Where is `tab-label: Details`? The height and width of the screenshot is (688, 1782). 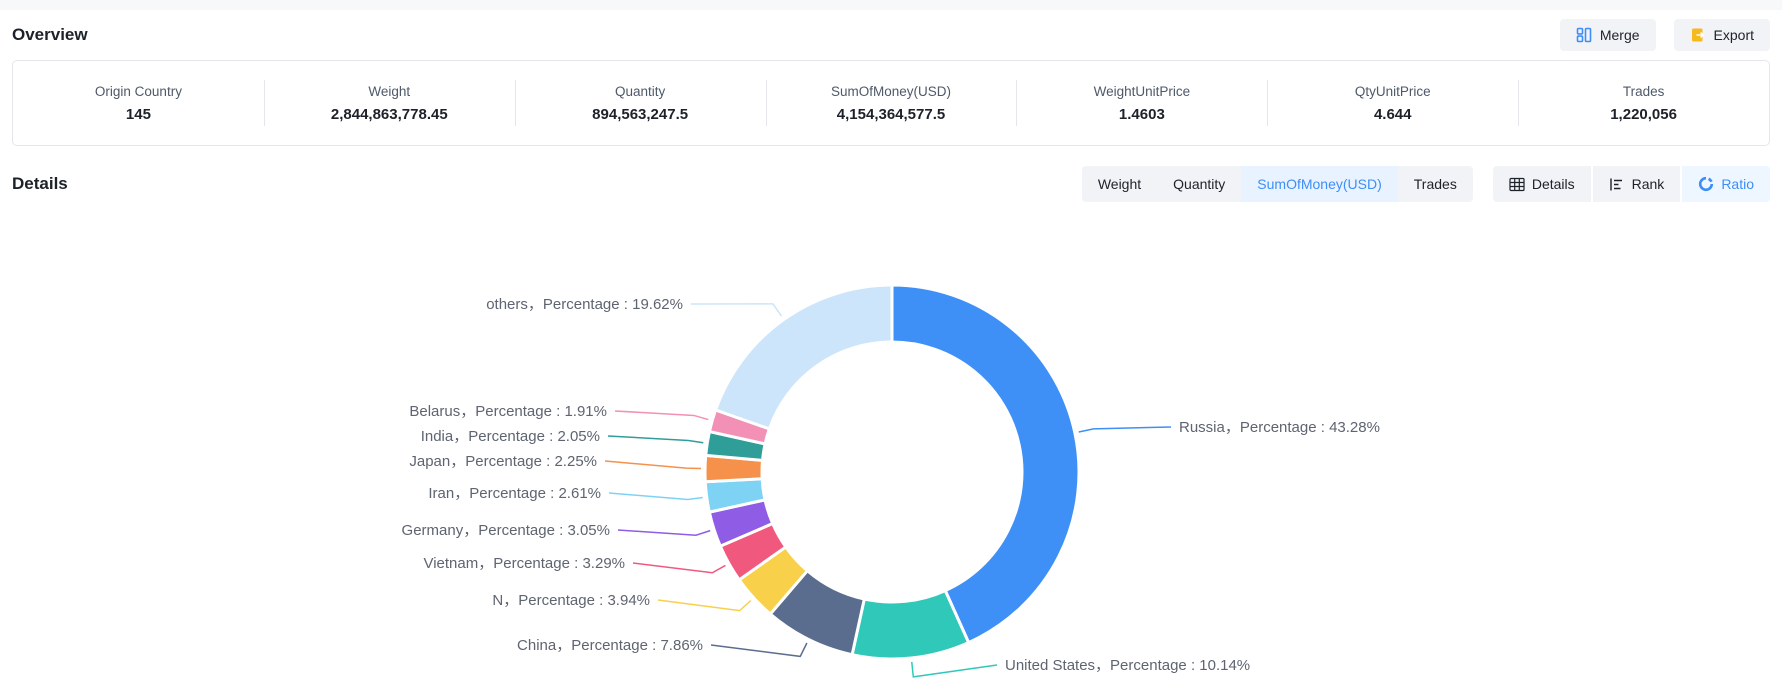 tab-label: Details is located at coordinates (1553, 184).